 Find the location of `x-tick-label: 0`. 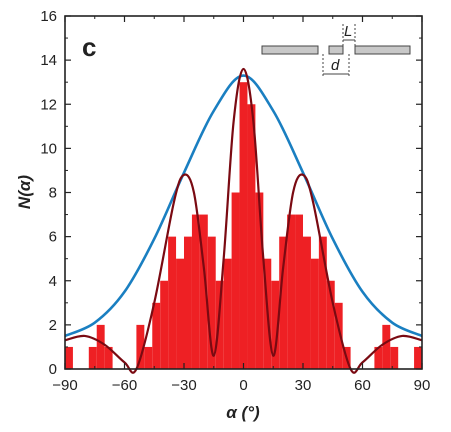

x-tick-label: 0 is located at coordinates (243, 385).